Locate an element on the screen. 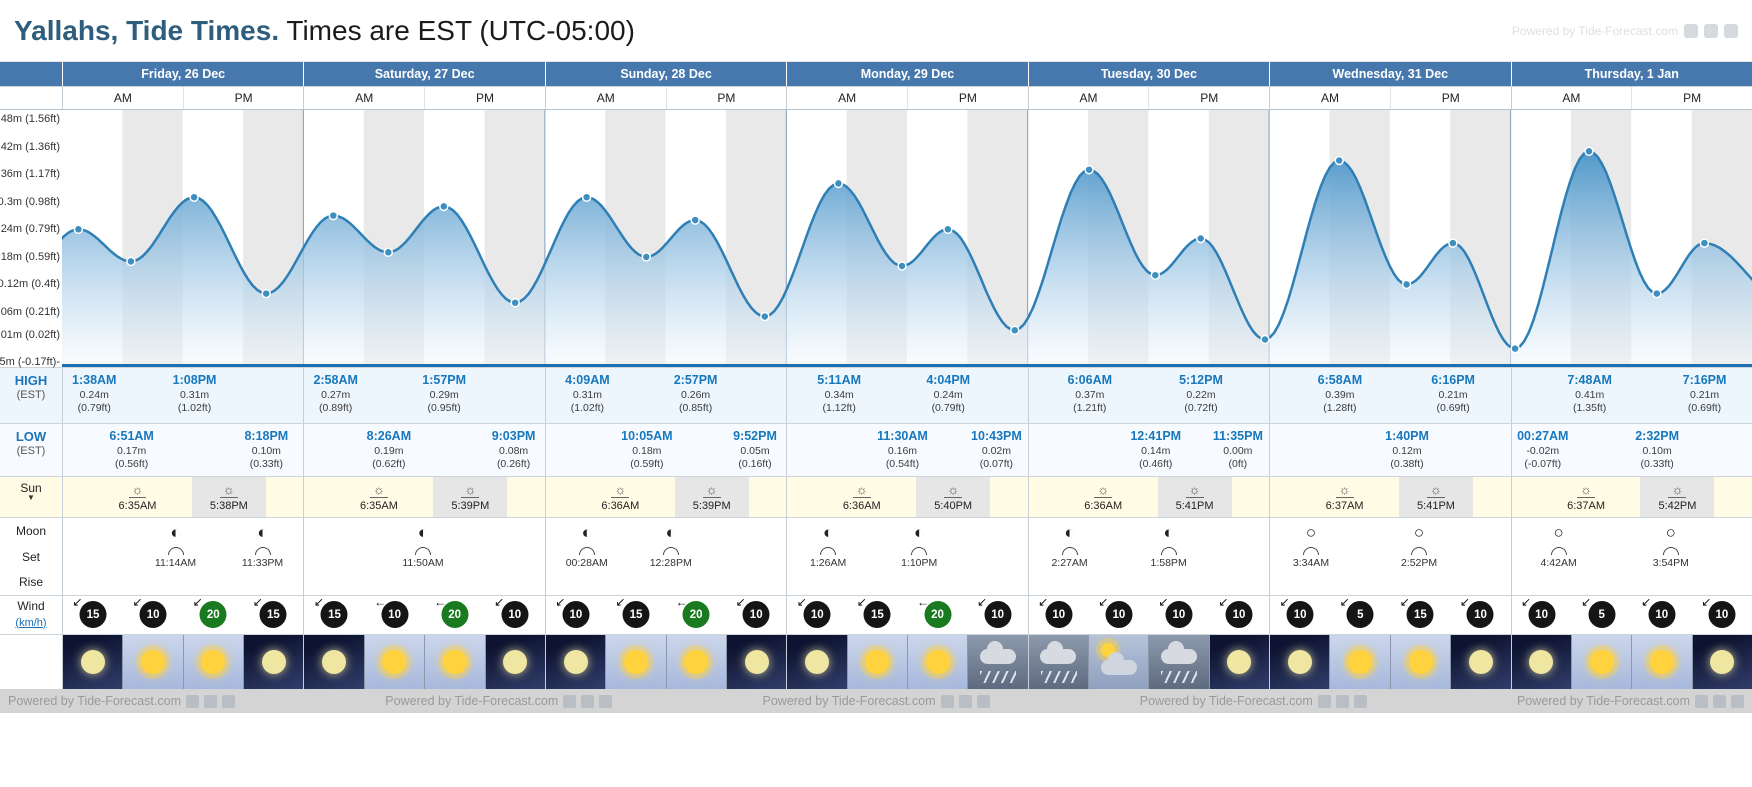  moon-phase-icon: ◐ is located at coordinates (262, 532).